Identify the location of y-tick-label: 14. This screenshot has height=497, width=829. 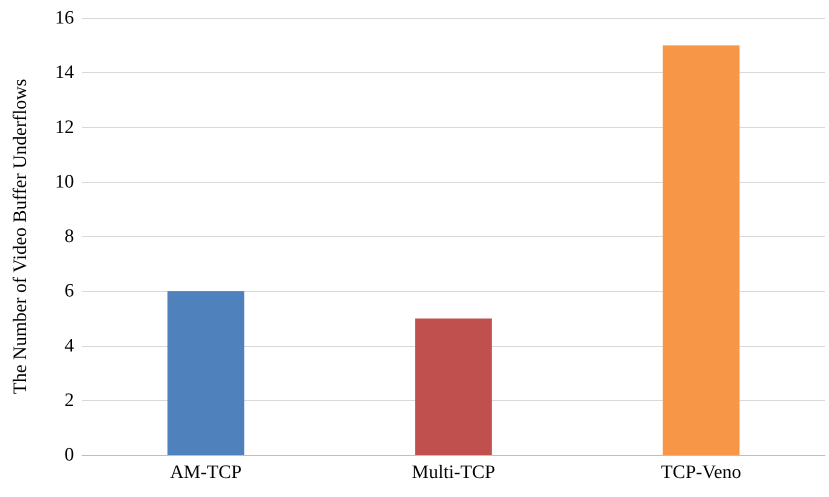
(64, 73).